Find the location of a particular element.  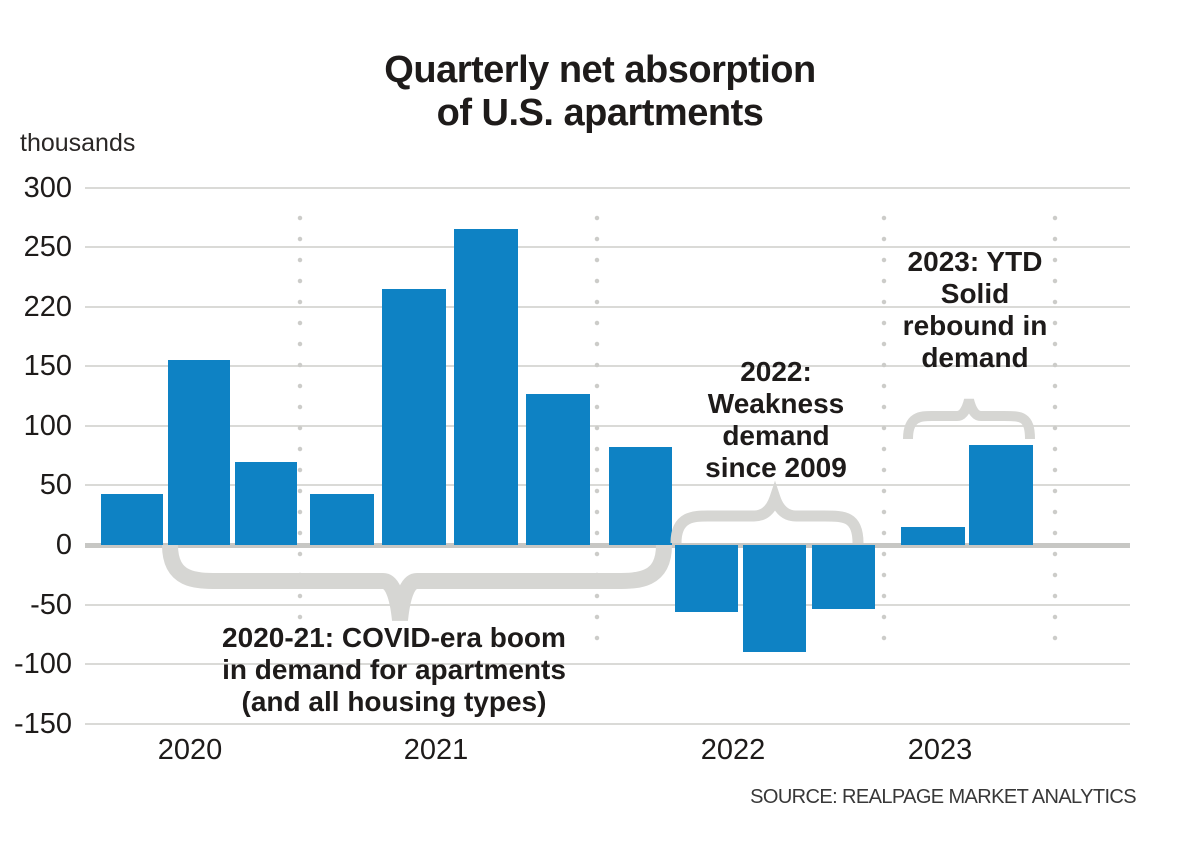

annotation-rebound-2023: 2023: YTD Solid rebound in demand is located at coordinates (975, 310).